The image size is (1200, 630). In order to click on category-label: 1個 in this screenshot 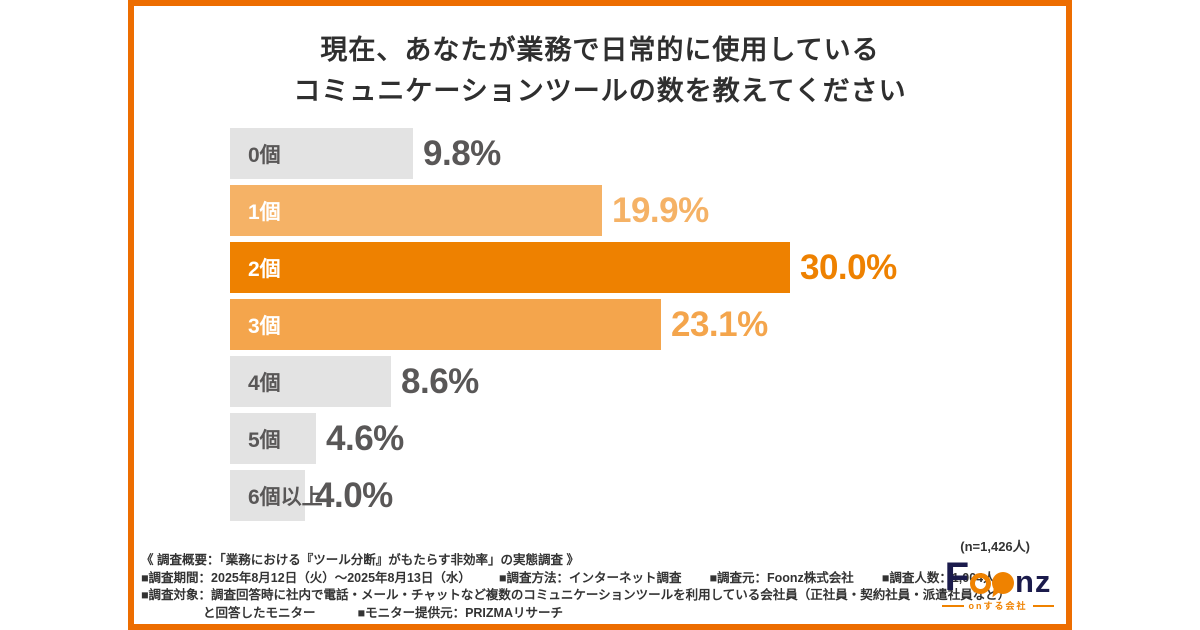, I will do `click(264, 212)`.